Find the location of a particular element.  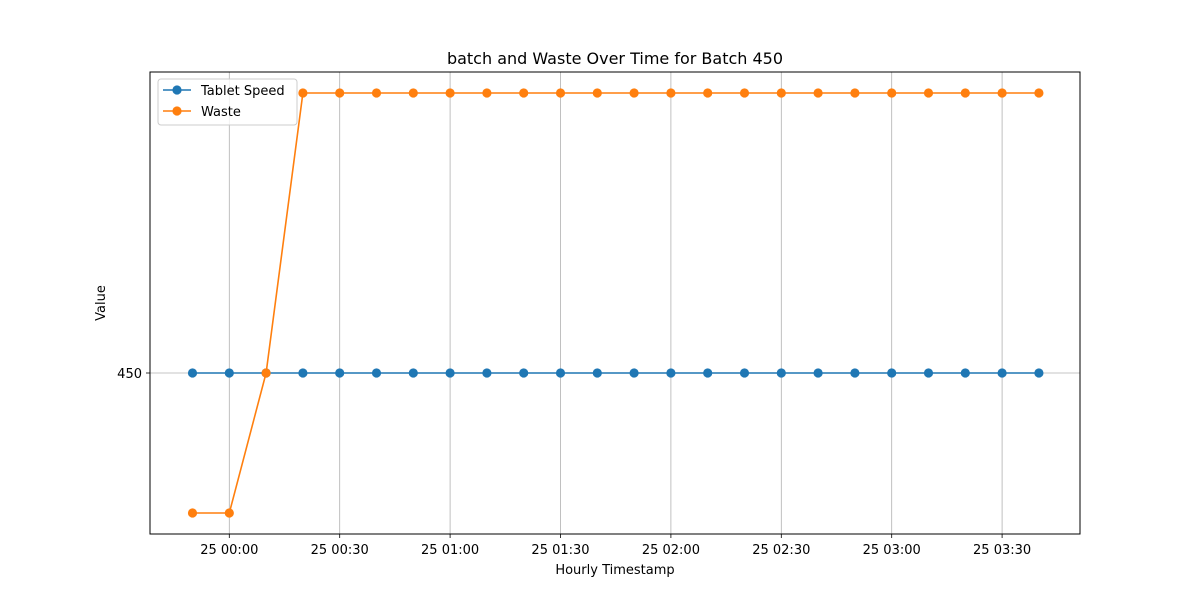

x-tick-label: 25 02:30 is located at coordinates (781, 550).